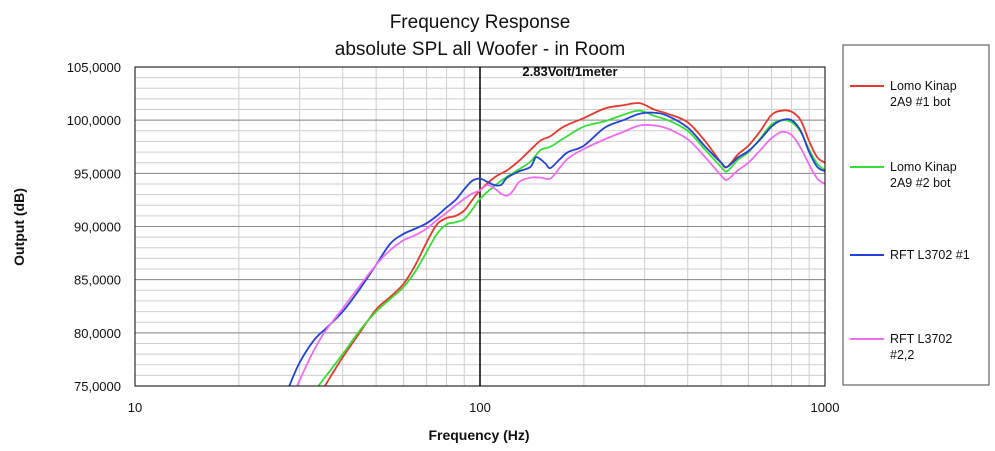 Image resolution: width=995 pixels, height=451 pixels. I want to click on legend, so click(916, 215).